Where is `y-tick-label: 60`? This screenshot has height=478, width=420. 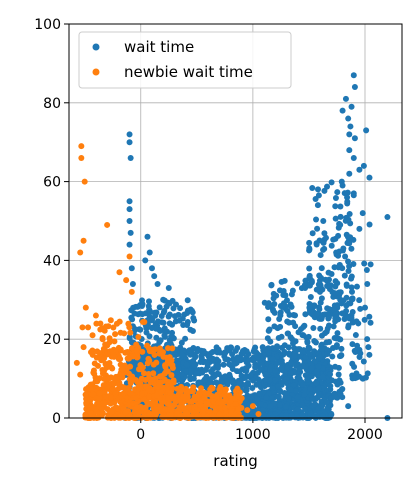 y-tick-label: 60 is located at coordinates (52, 183).